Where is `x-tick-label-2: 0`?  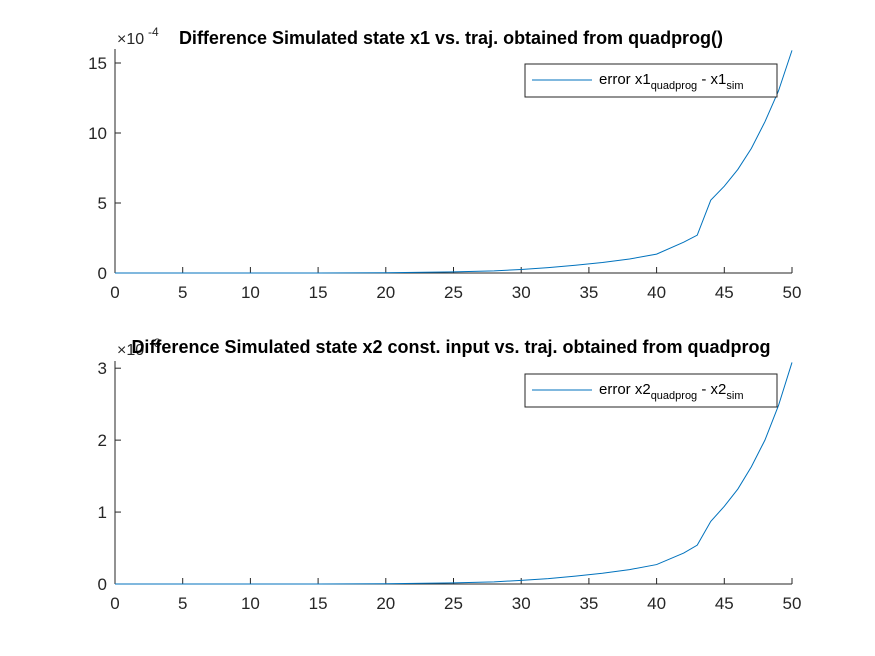 x-tick-label-2: 0 is located at coordinates (114, 603).